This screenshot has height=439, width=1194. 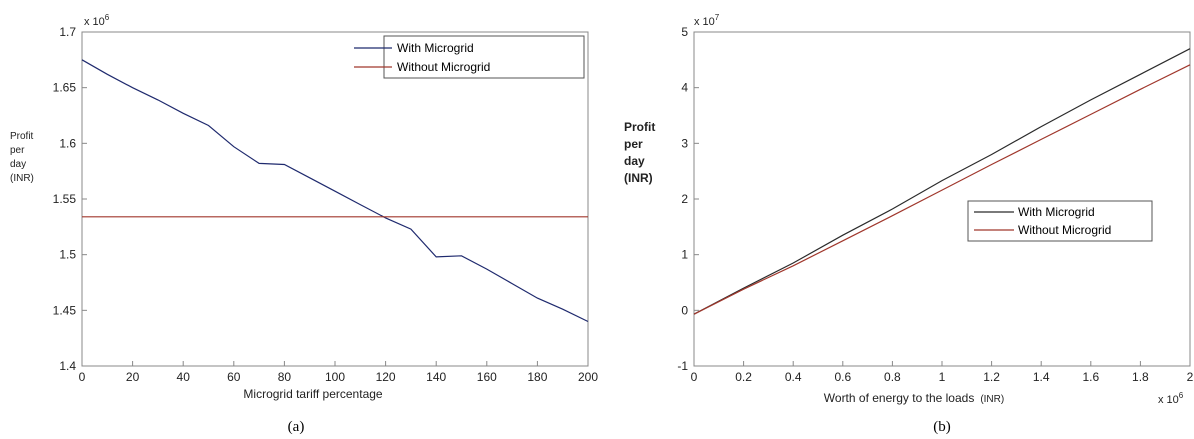 I want to click on y-tick-label-b: -1, so click(x=682, y=366).